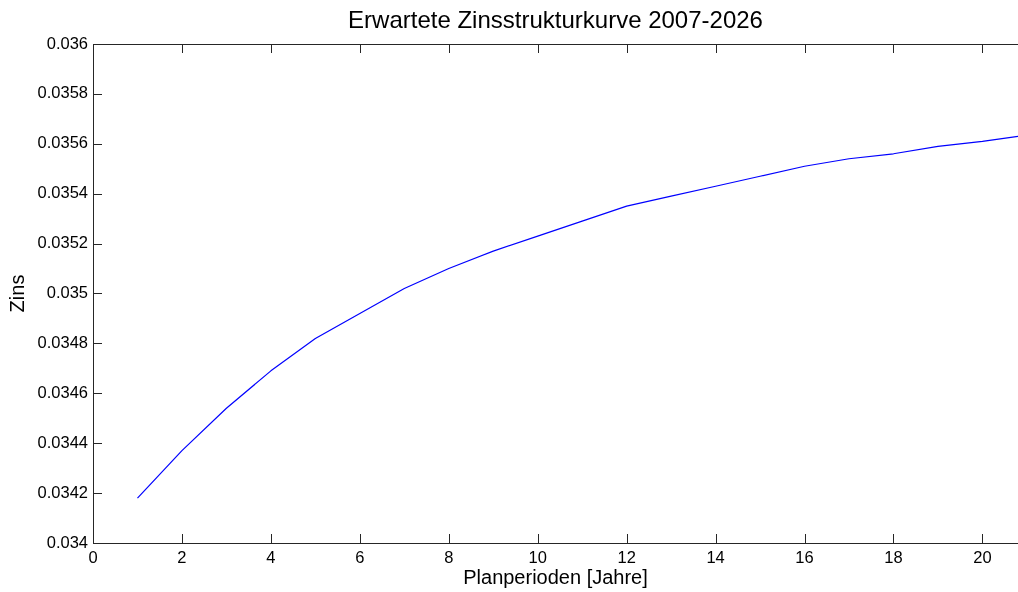  What do you see at coordinates (449, 557) in the screenshot?
I see `x-tick-label: 8` at bounding box center [449, 557].